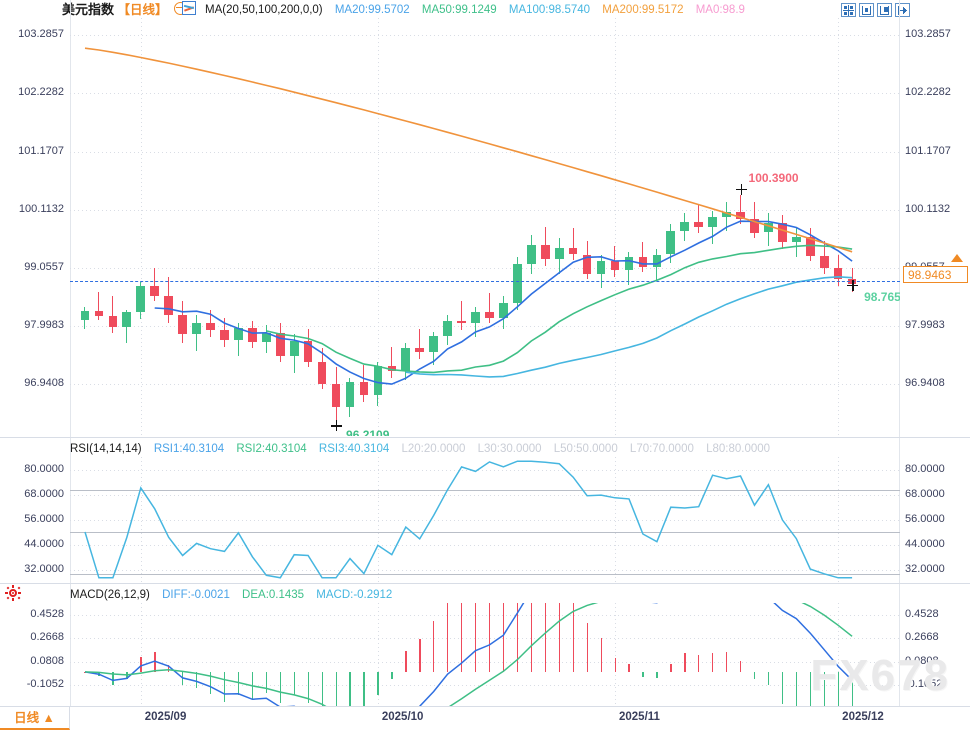  What do you see at coordinates (549, 10) in the screenshot?
I see `ma100-value: MA100:98.5740` at bounding box center [549, 10].